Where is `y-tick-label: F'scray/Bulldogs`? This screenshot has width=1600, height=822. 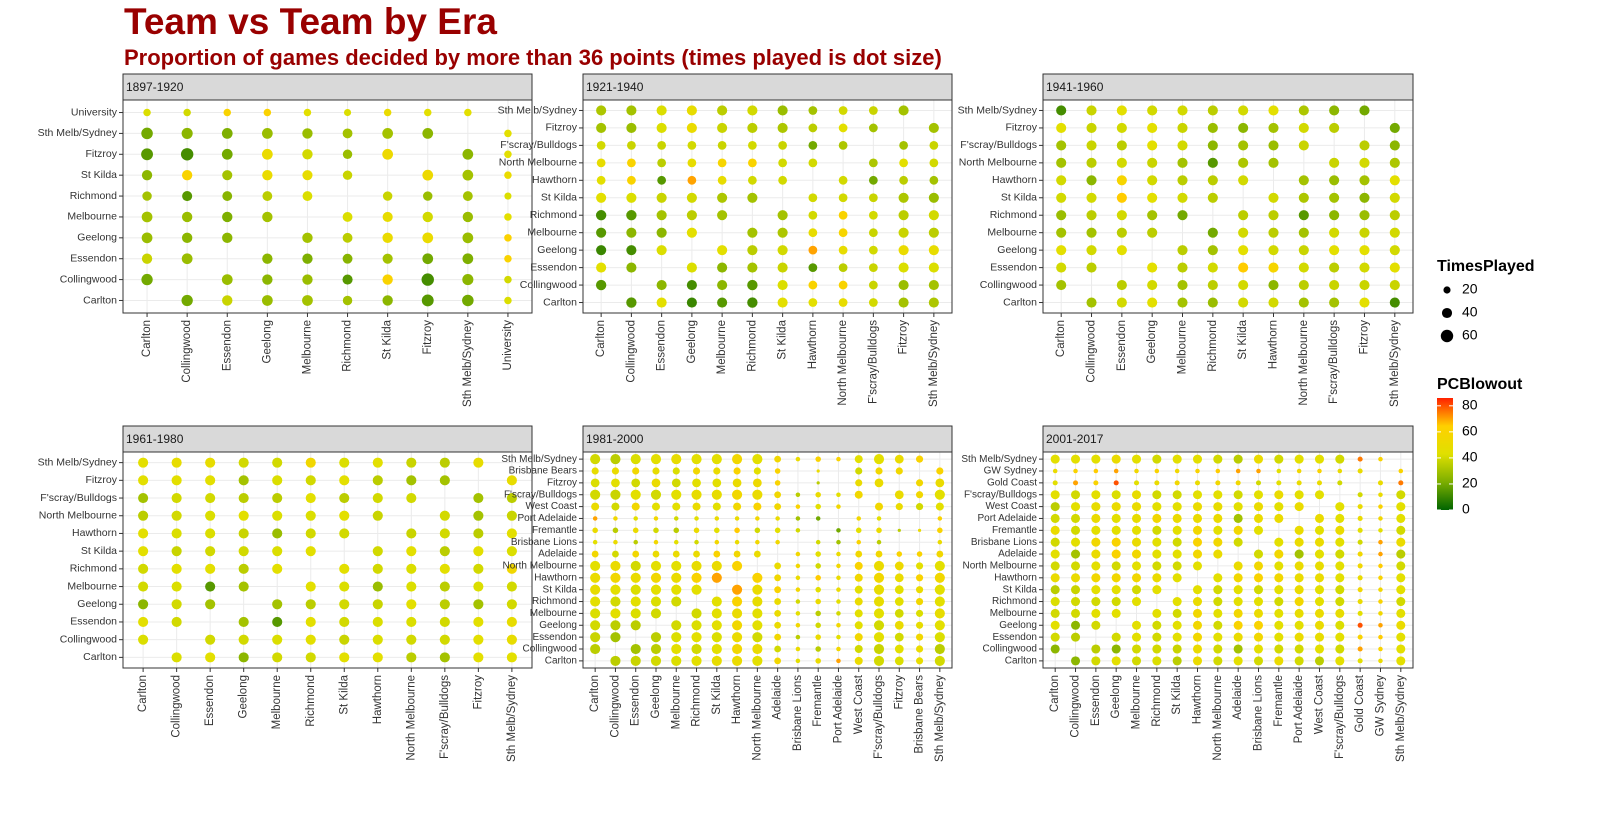
y-tick-label: F'scray/Bulldogs is located at coordinates (78, 498).